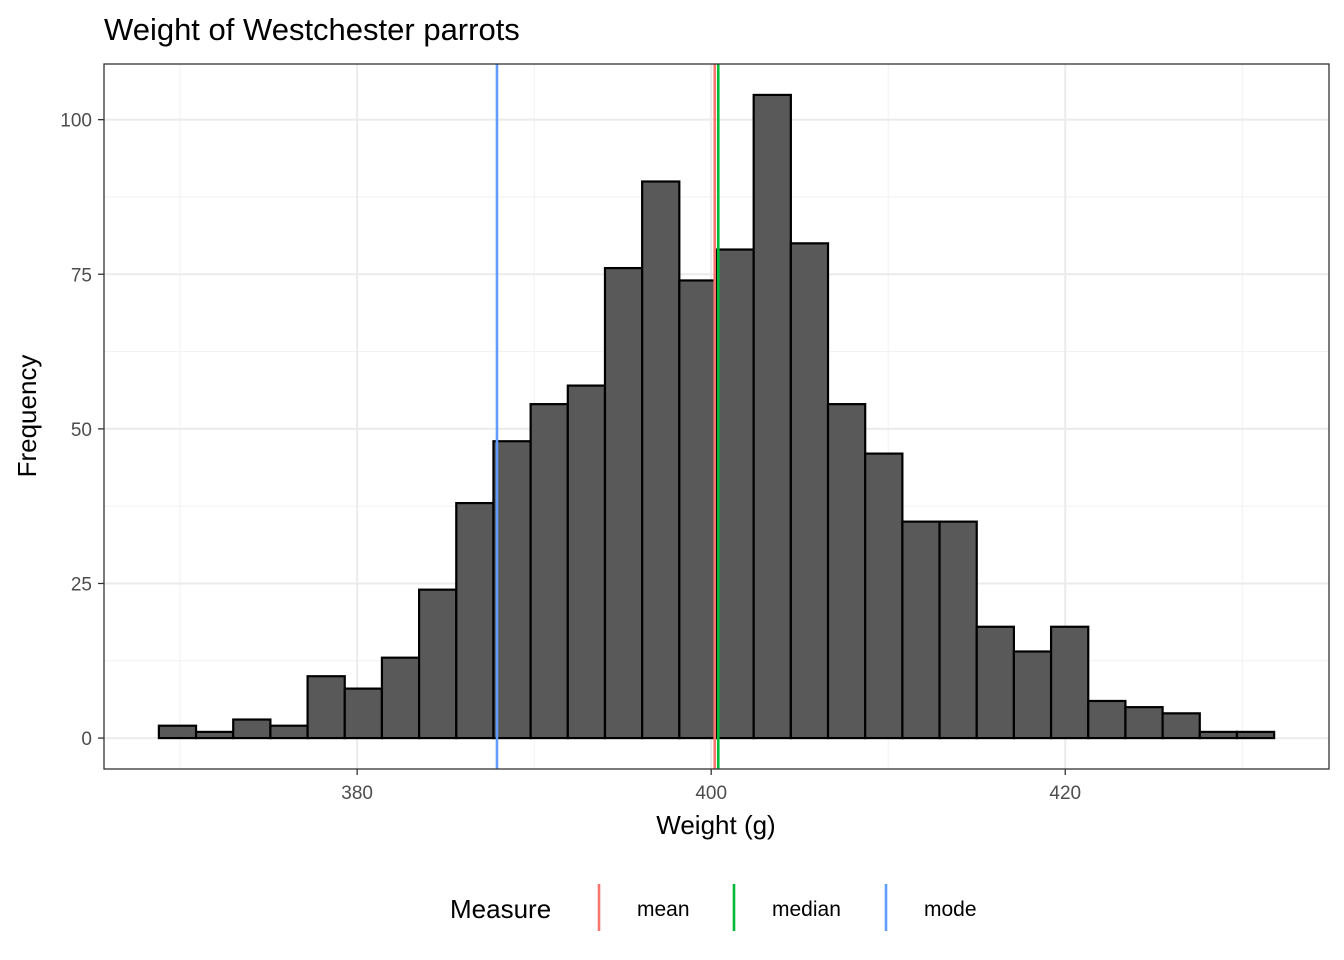  What do you see at coordinates (81, 584) in the screenshot?
I see `y-tick-label-1: 25` at bounding box center [81, 584].